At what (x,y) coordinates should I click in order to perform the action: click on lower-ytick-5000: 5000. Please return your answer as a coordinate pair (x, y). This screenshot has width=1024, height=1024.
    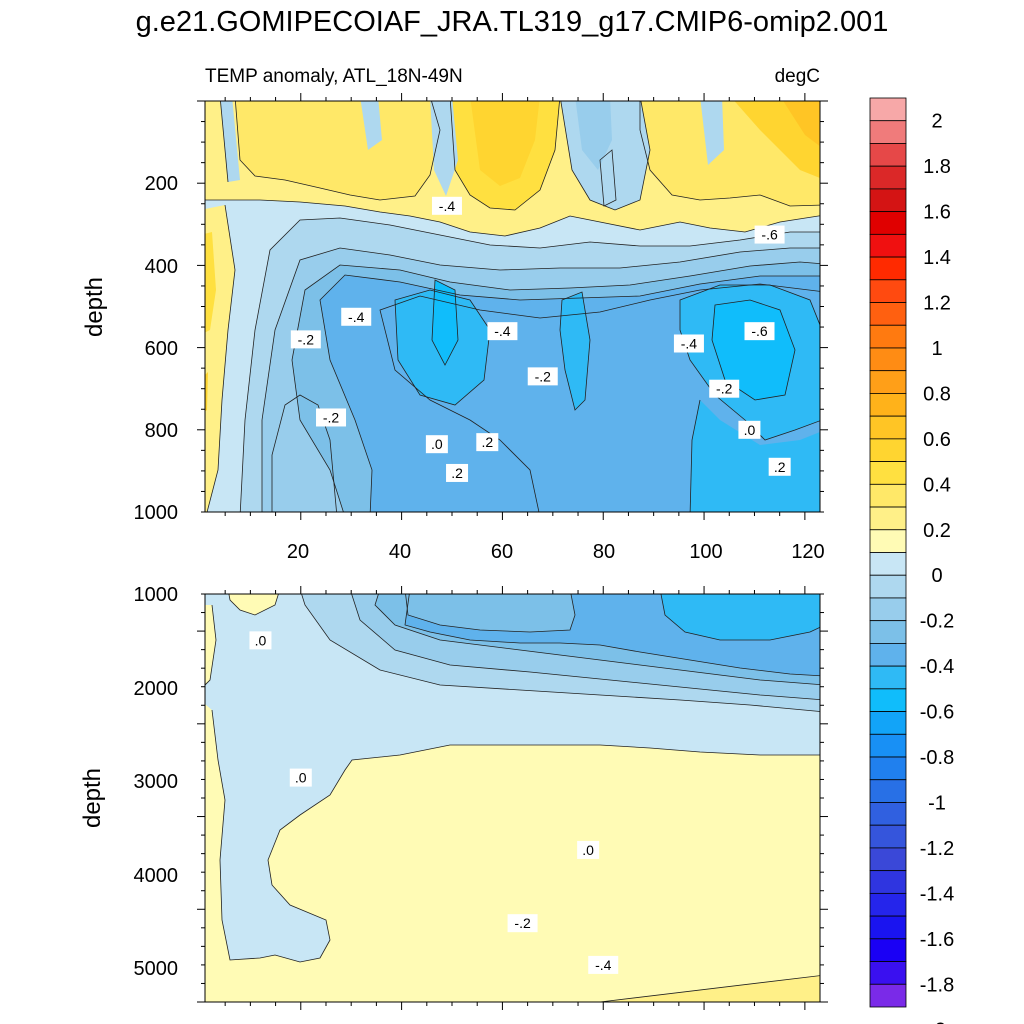
    Looking at the image, I should click on (156, 969).